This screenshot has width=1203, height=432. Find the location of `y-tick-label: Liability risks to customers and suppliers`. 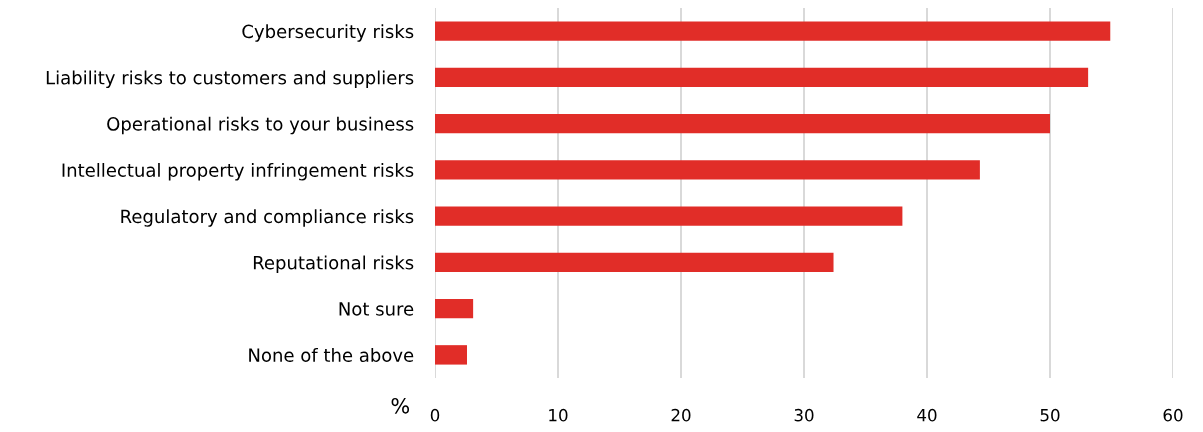

y-tick-label: Liability risks to customers and suppliers is located at coordinates (230, 79).